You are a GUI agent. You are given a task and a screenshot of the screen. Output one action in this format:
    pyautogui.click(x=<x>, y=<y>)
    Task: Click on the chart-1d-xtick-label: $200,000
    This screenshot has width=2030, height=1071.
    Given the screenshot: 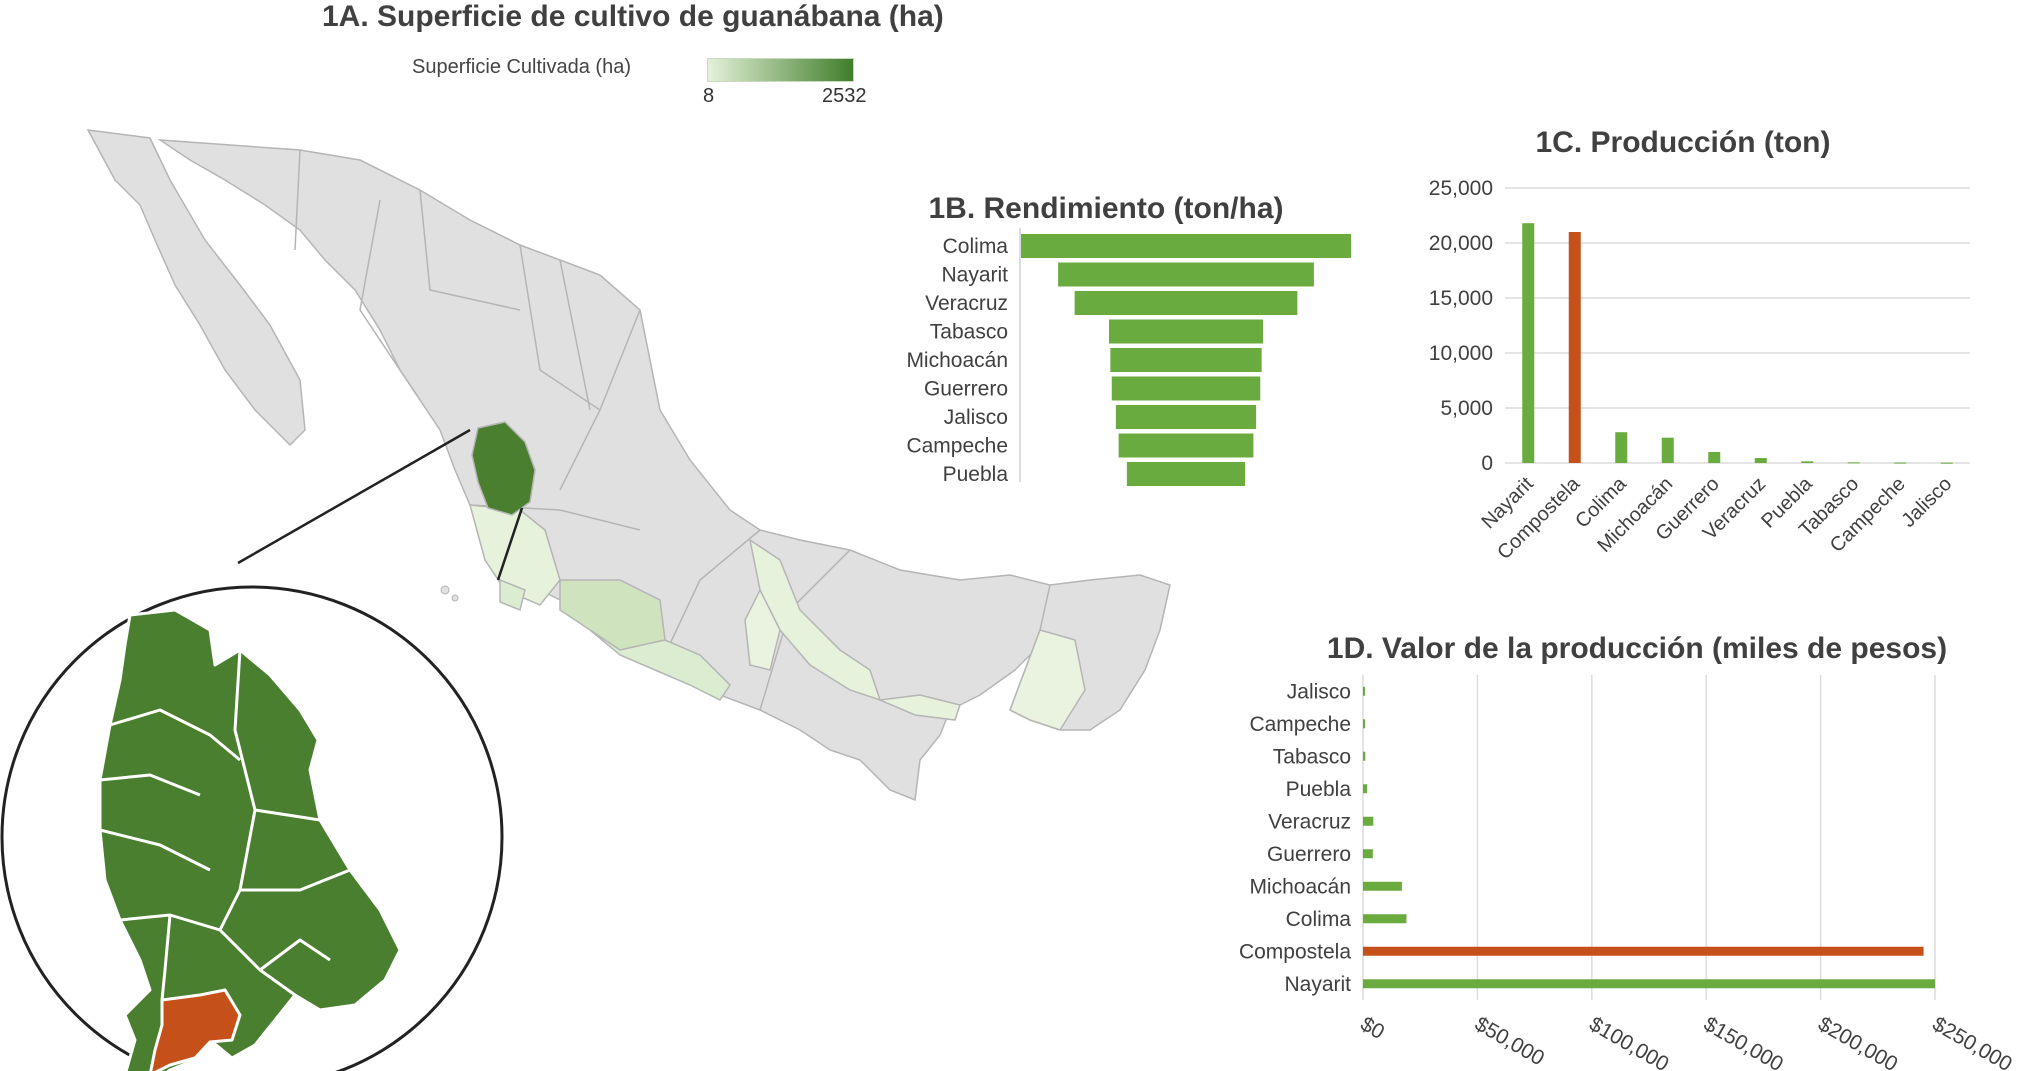 What is the action you would take?
    pyautogui.click(x=1857, y=1041)
    